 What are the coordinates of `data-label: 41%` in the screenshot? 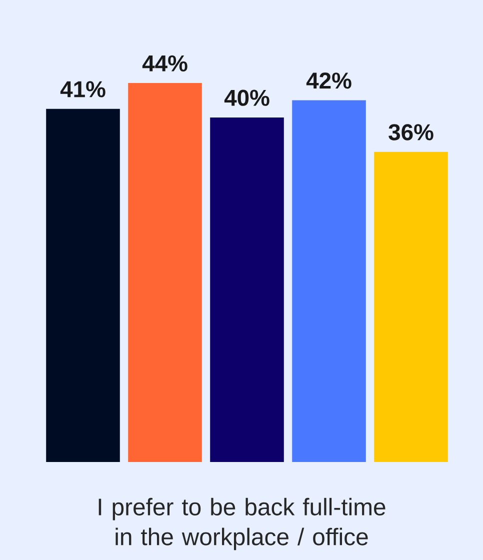 It's located at (83, 89).